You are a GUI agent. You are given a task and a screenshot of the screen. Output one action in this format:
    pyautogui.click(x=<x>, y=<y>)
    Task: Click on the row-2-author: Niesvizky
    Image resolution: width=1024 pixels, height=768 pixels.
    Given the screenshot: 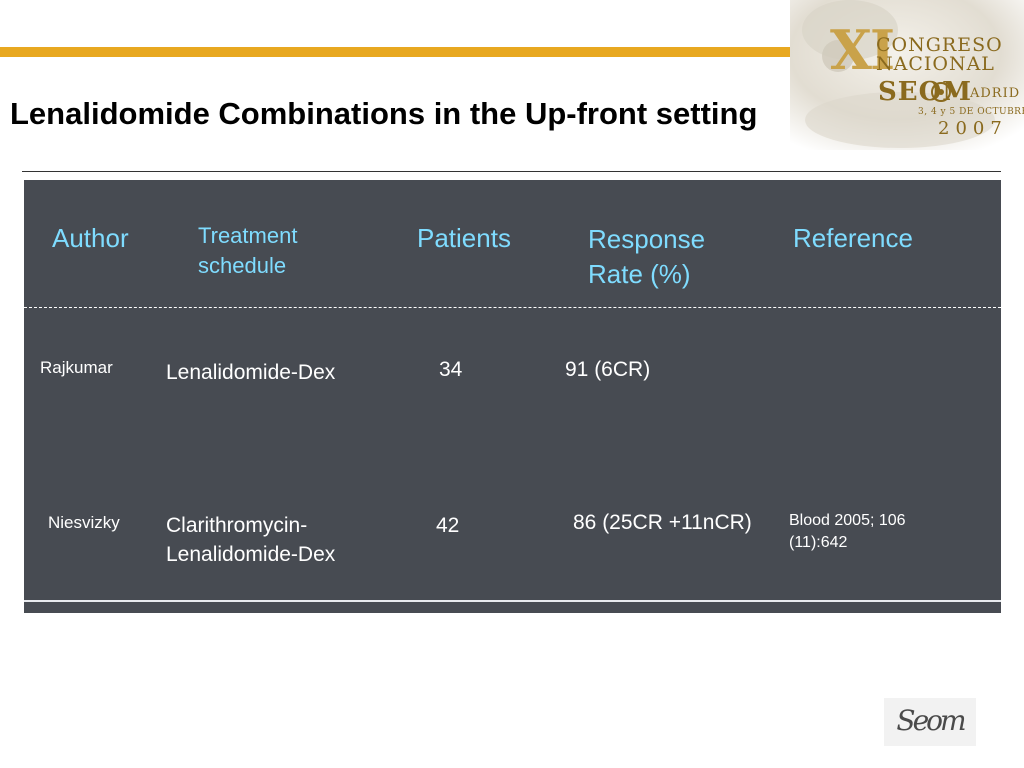 What is the action you would take?
    pyautogui.click(x=84, y=522)
    